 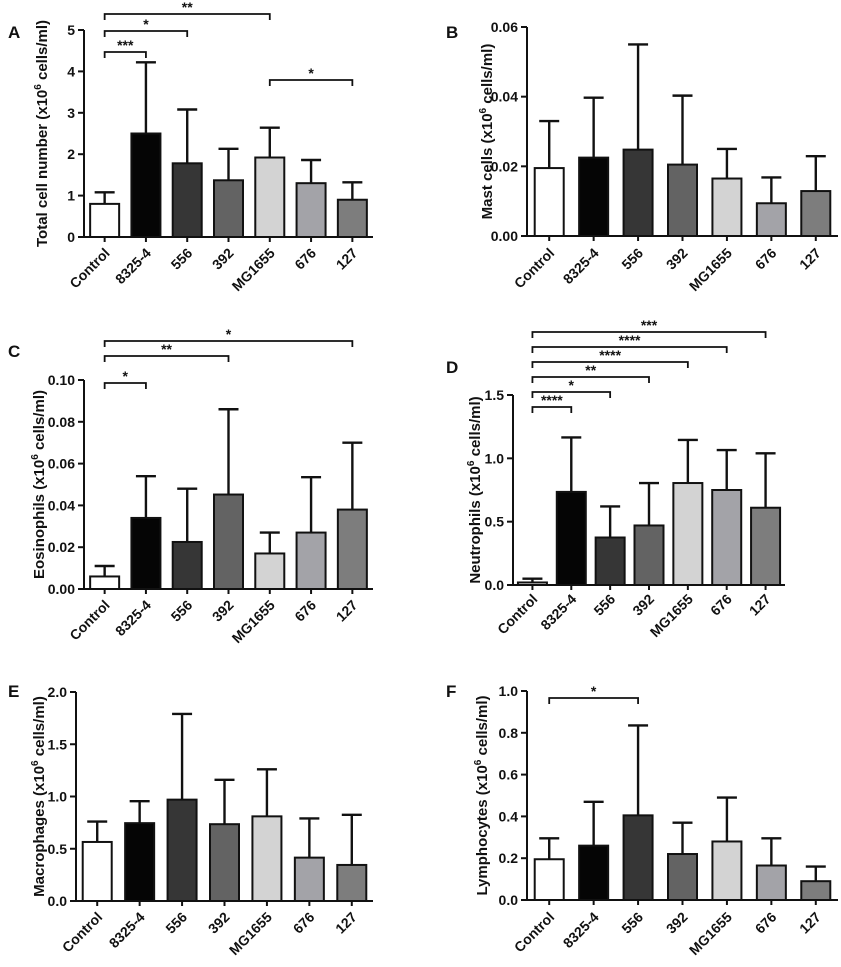 I want to click on panel-letter: C, so click(x=14, y=351).